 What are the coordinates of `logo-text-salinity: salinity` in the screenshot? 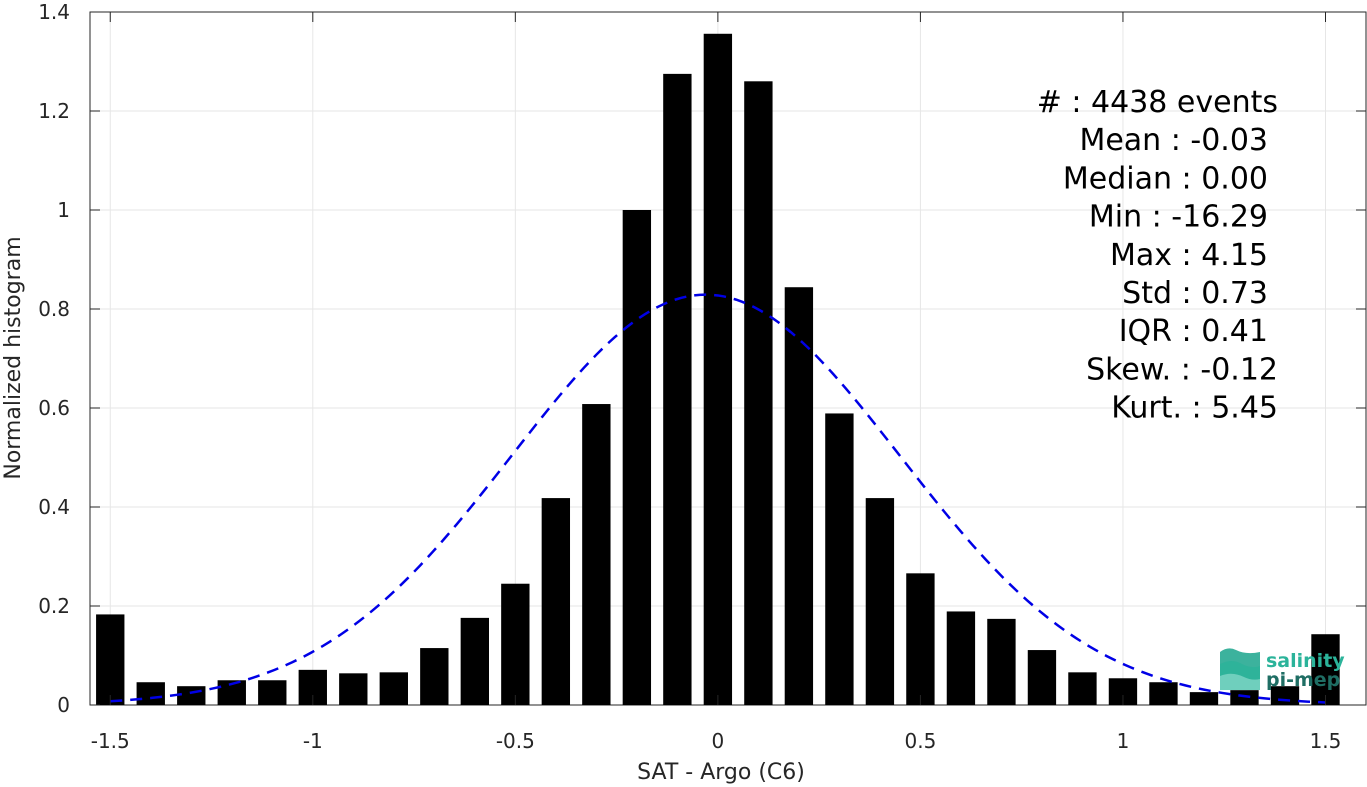 It's located at (1305, 661).